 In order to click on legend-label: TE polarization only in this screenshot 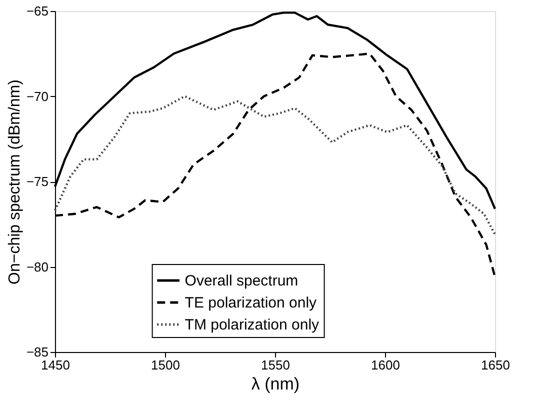, I will do `click(251, 303)`.